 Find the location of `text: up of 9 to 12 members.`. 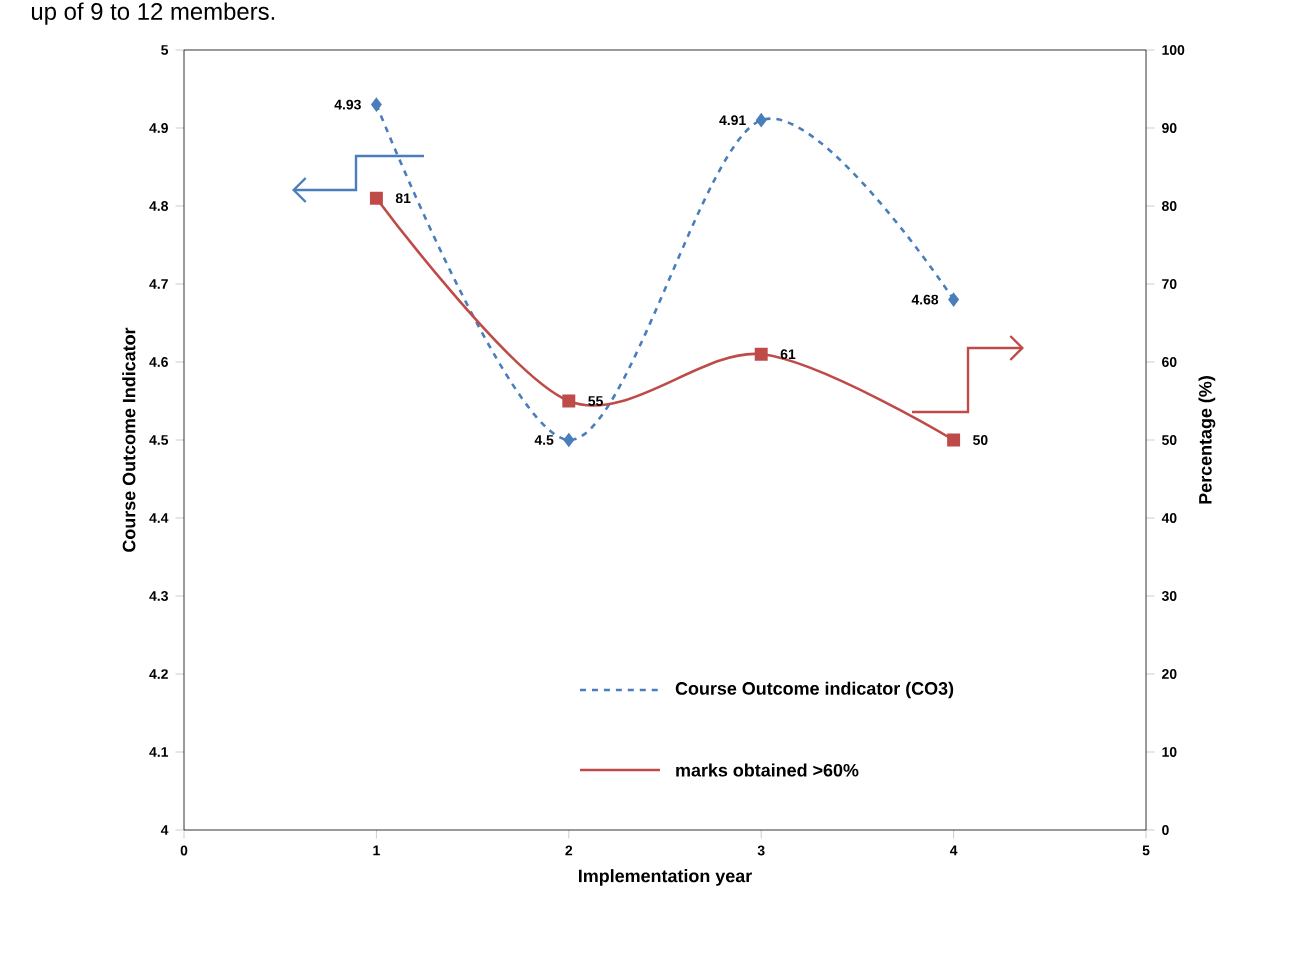

text: up of 9 to 12 members. is located at coordinates (153, 13).